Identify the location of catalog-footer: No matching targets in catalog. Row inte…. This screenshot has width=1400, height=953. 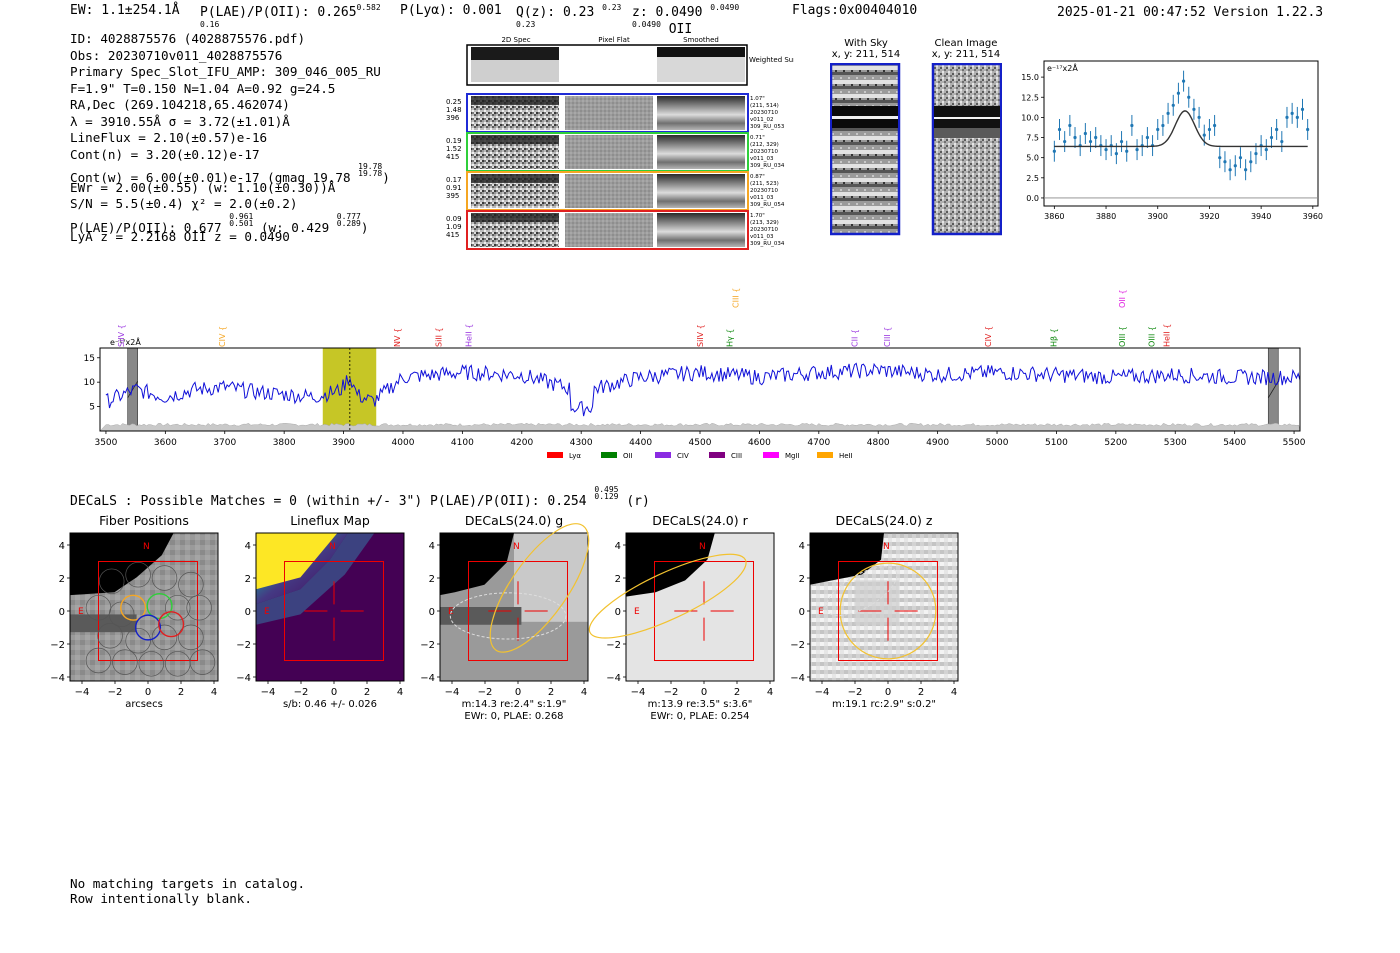
(187, 891).